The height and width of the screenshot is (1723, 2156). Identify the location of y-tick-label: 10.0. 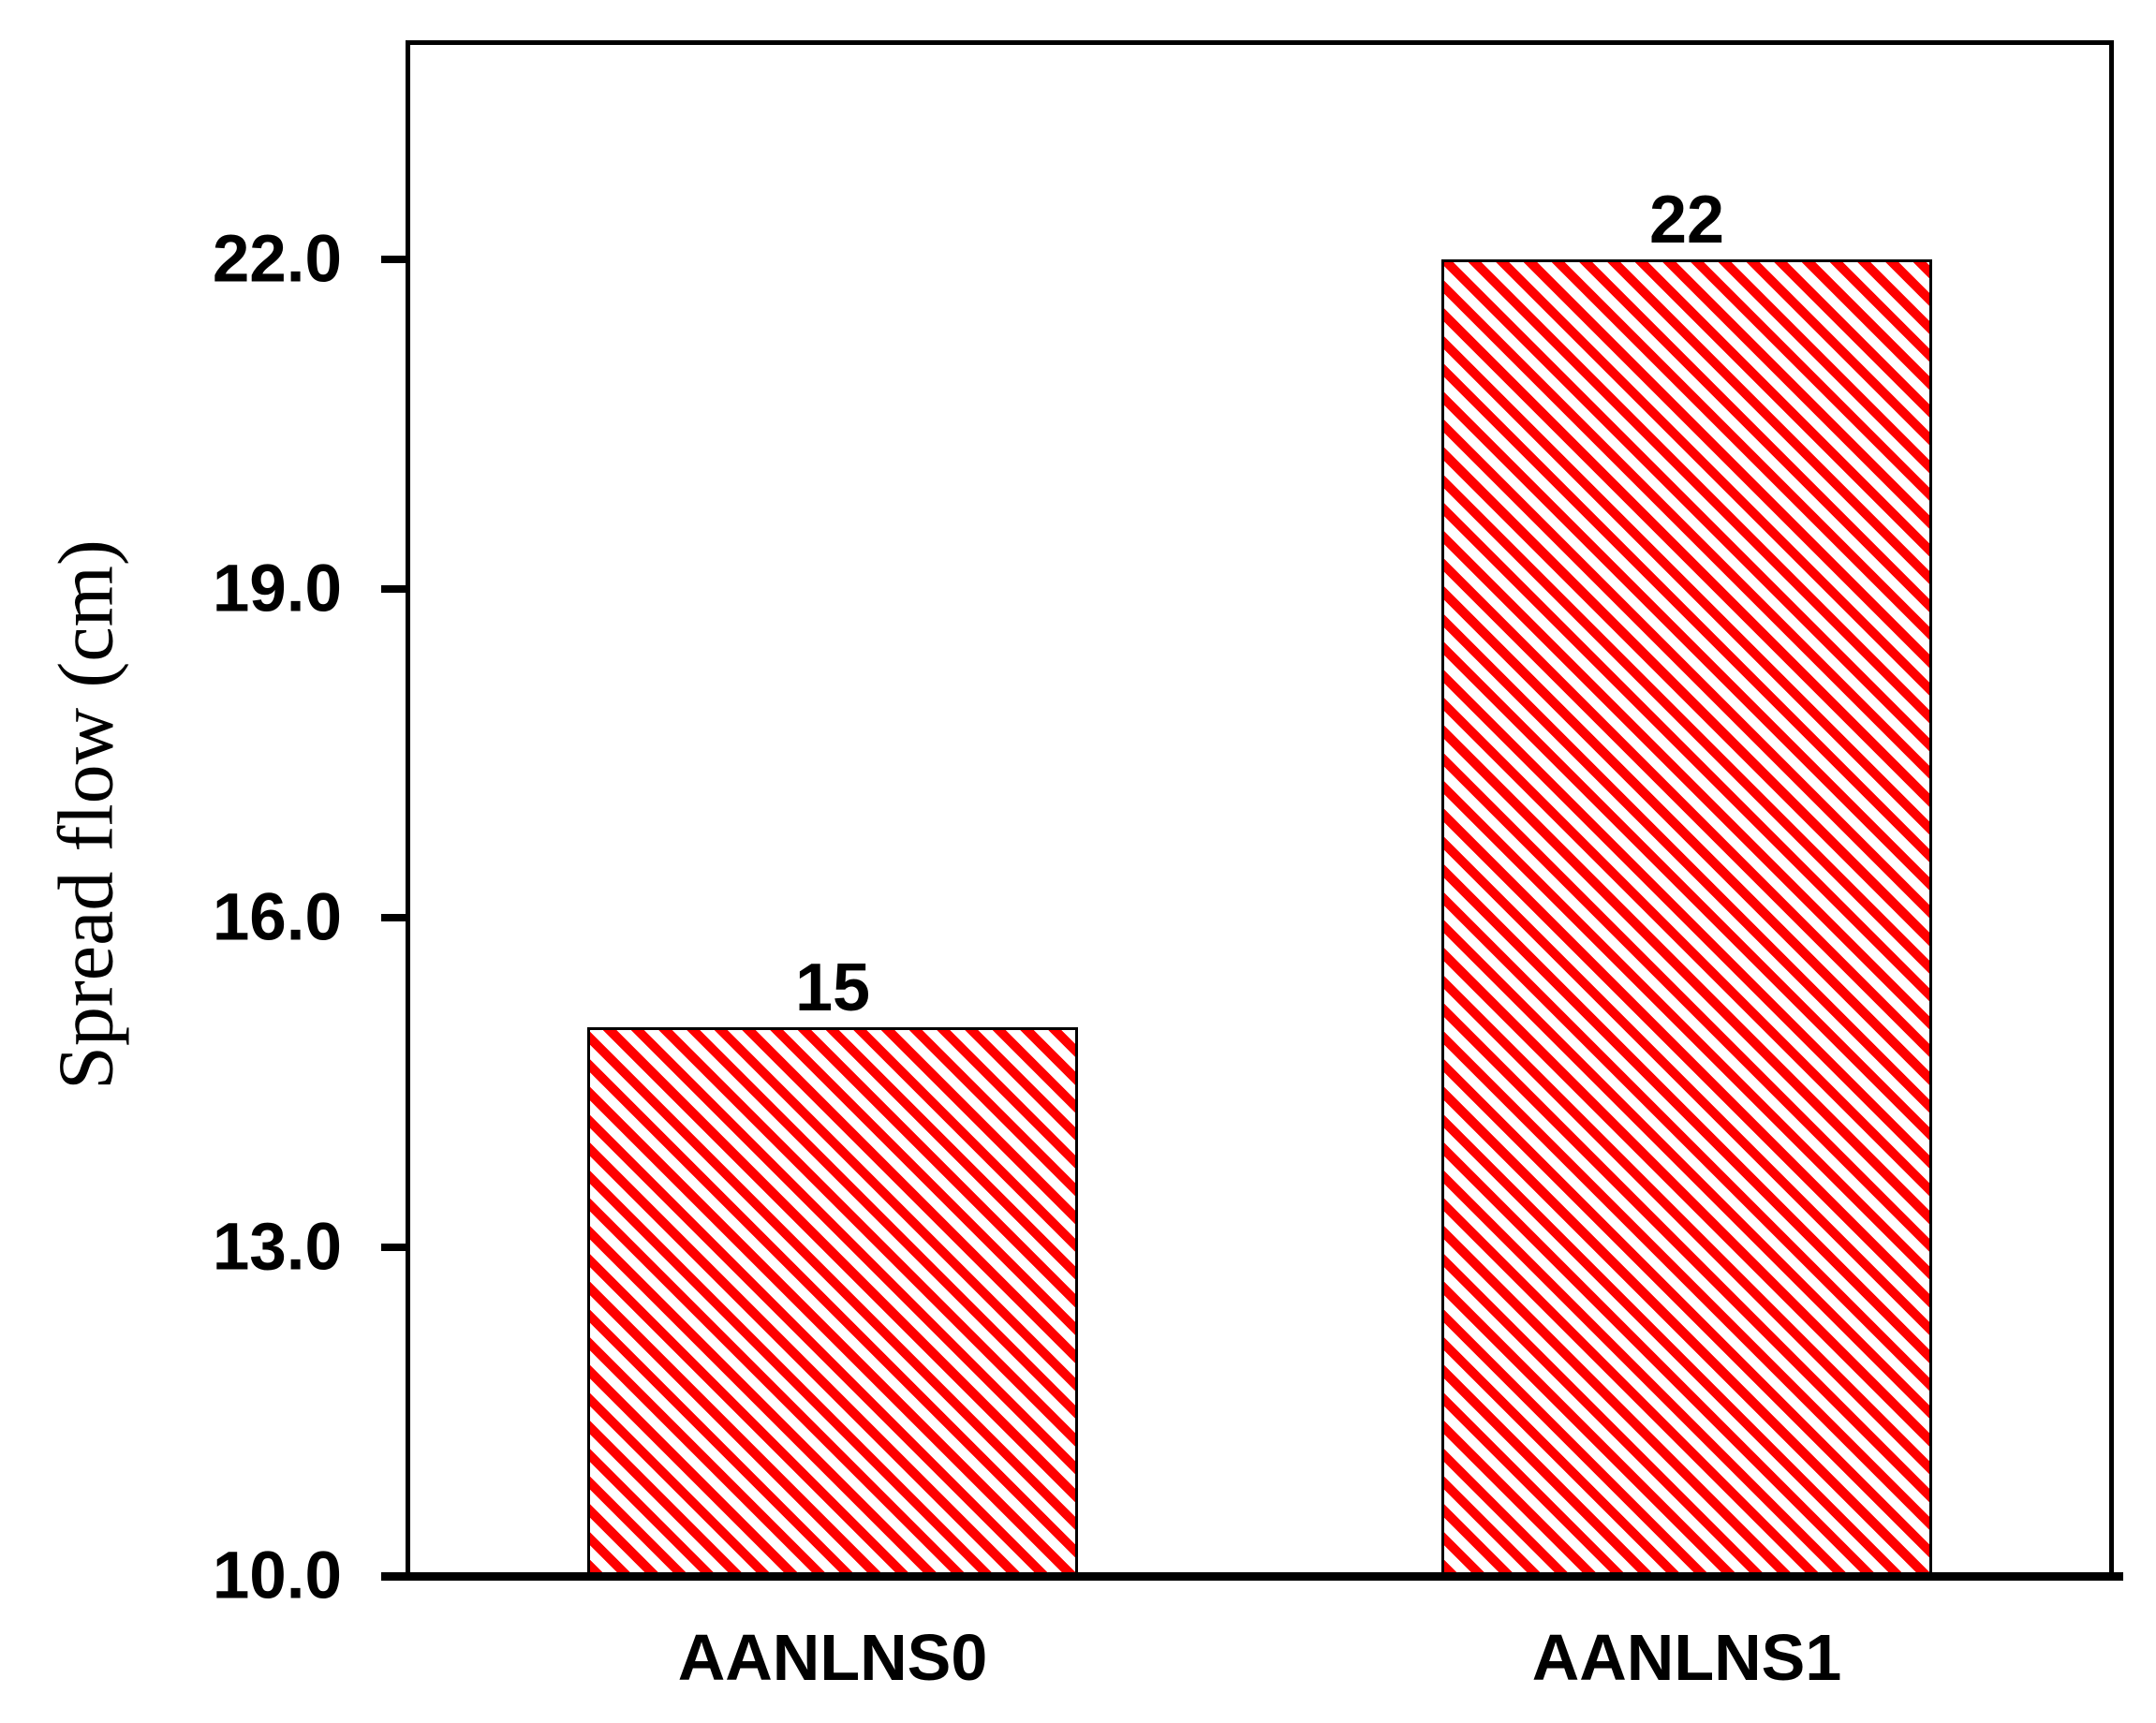
(277, 1576).